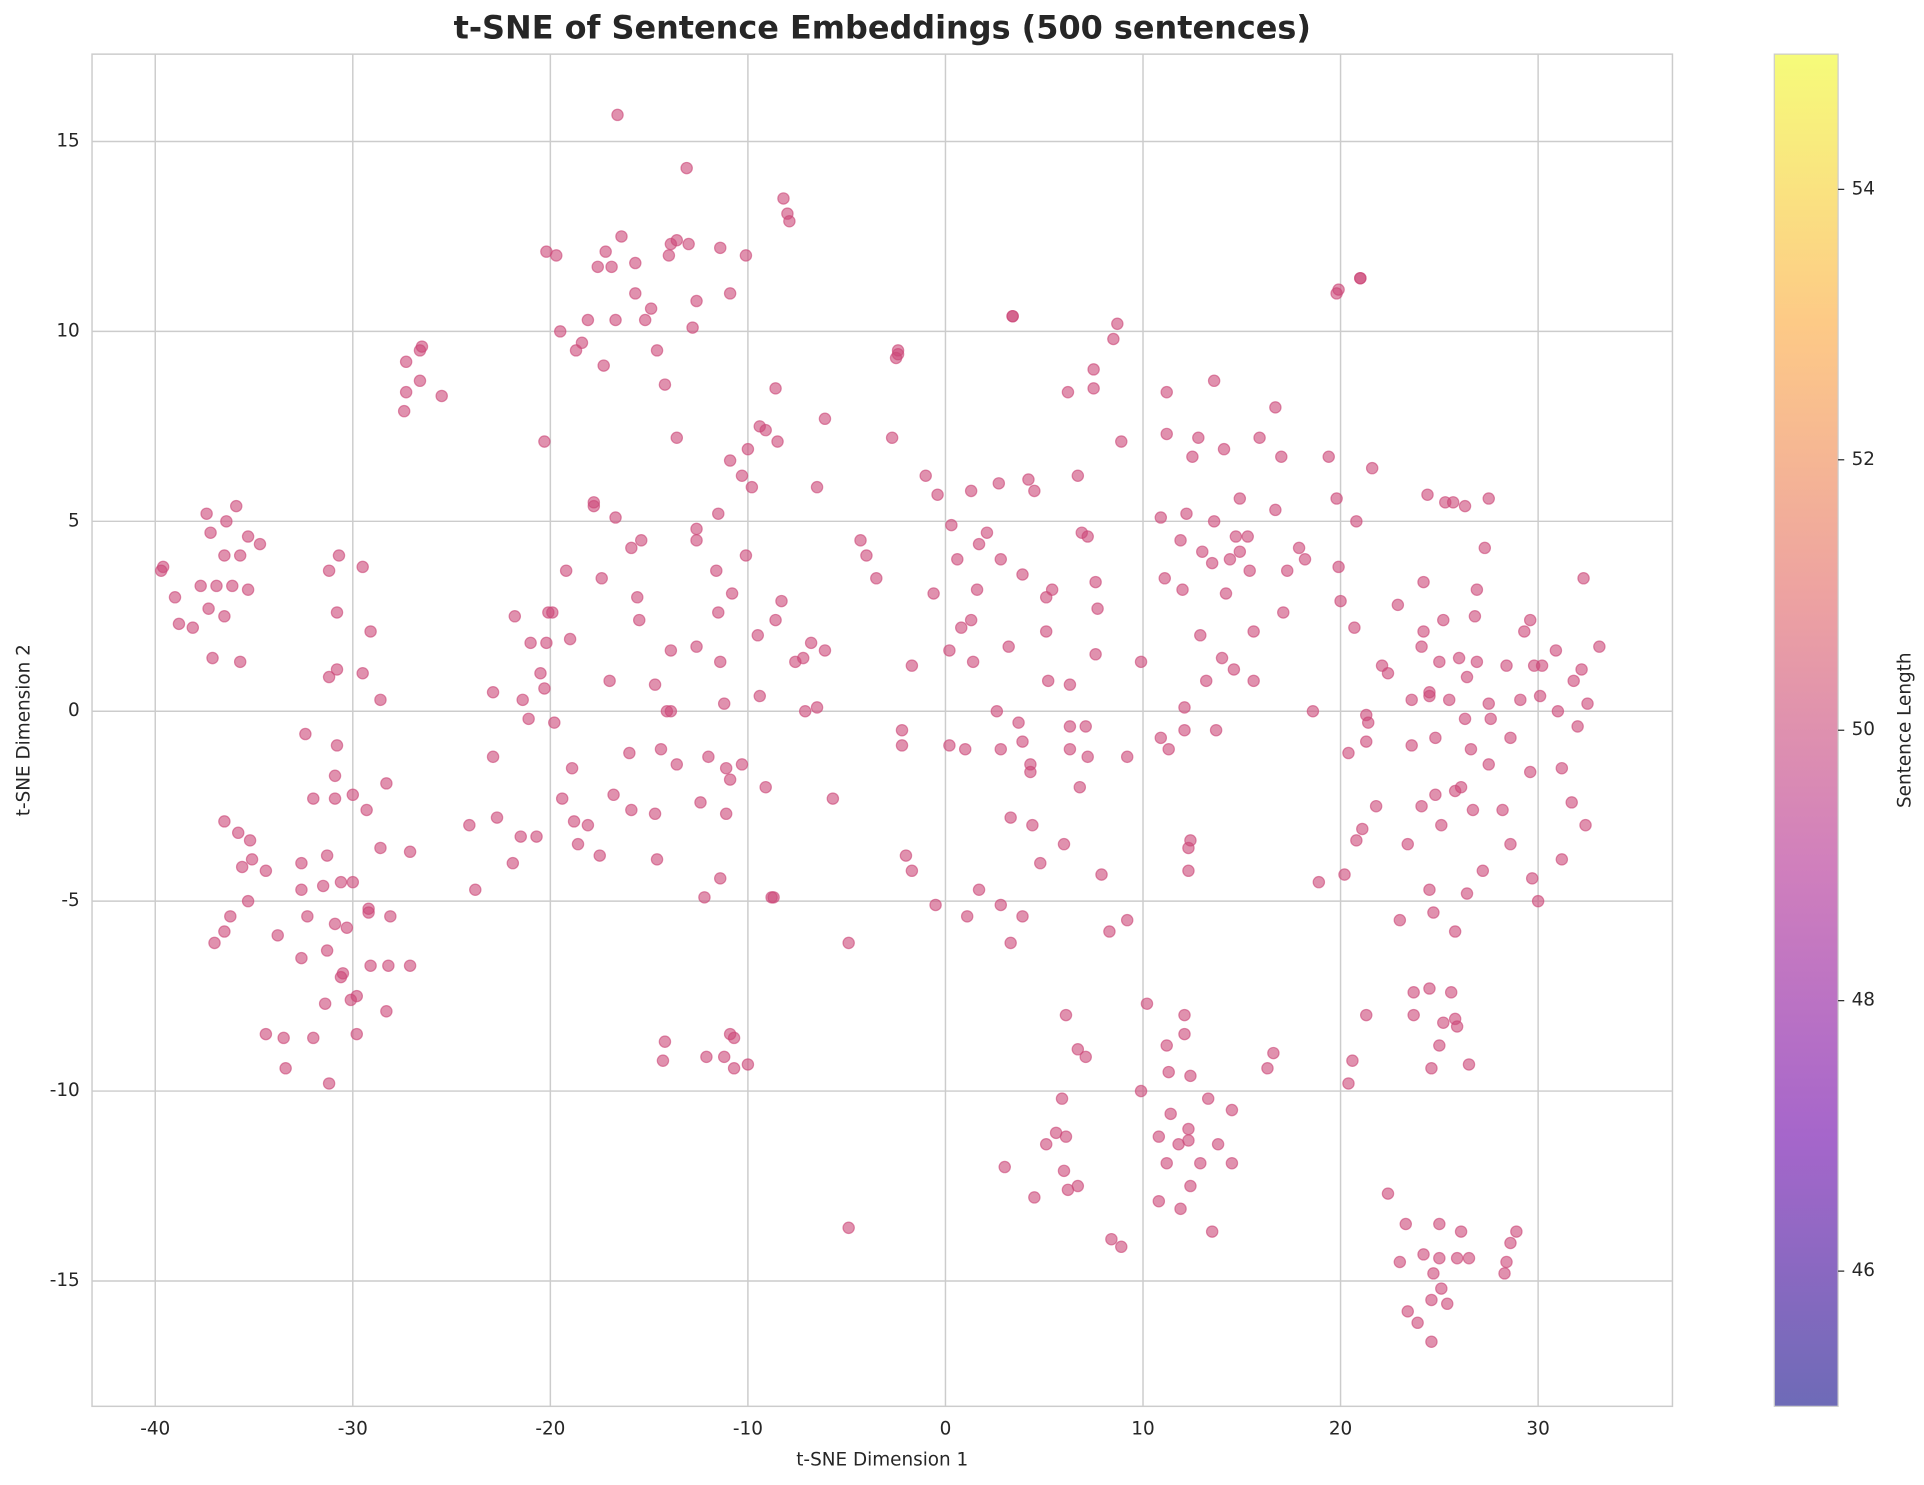 The image size is (1924, 1485). I want to click on y-axis-label: t-SNE Dimension 2, so click(24, 730).